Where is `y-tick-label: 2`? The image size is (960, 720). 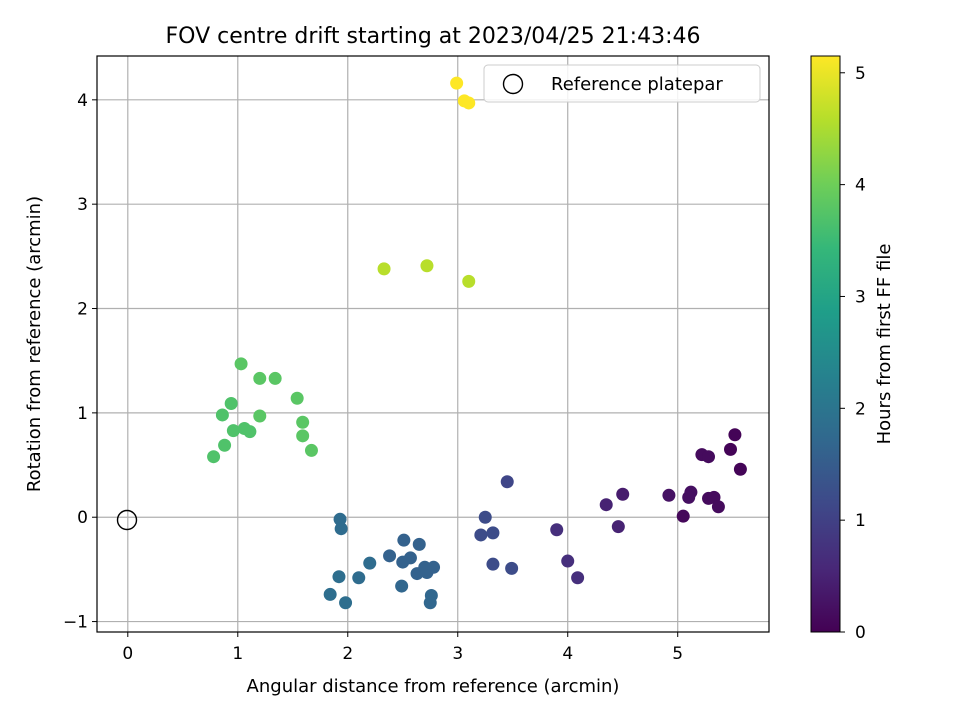
y-tick-label: 2 is located at coordinates (82, 310).